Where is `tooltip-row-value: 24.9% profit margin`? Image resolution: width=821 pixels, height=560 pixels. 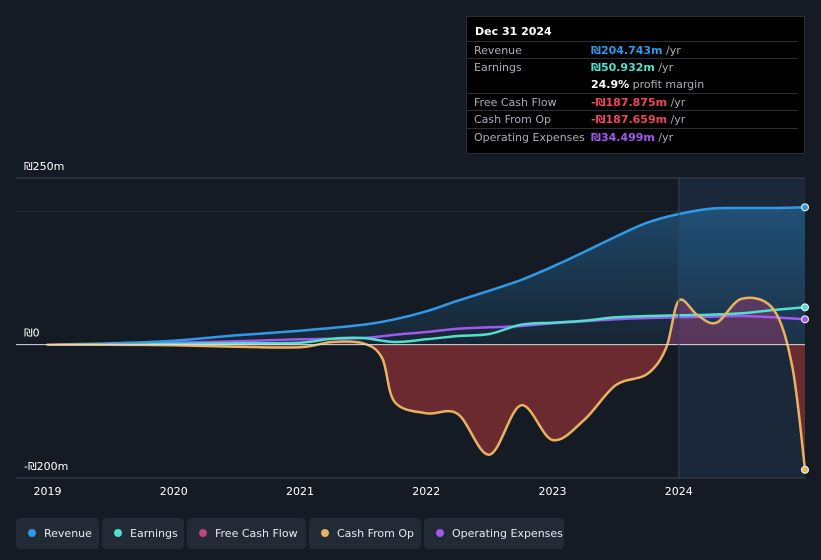
tooltip-row-value: 24.9% profit margin is located at coordinates (648, 84).